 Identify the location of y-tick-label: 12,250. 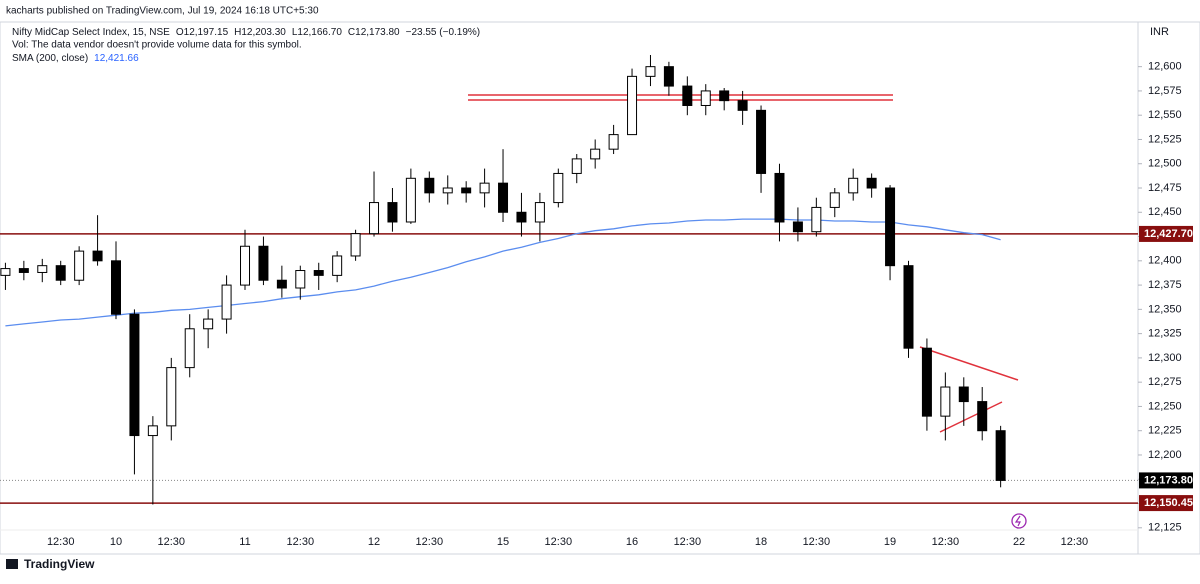
(1165, 406).